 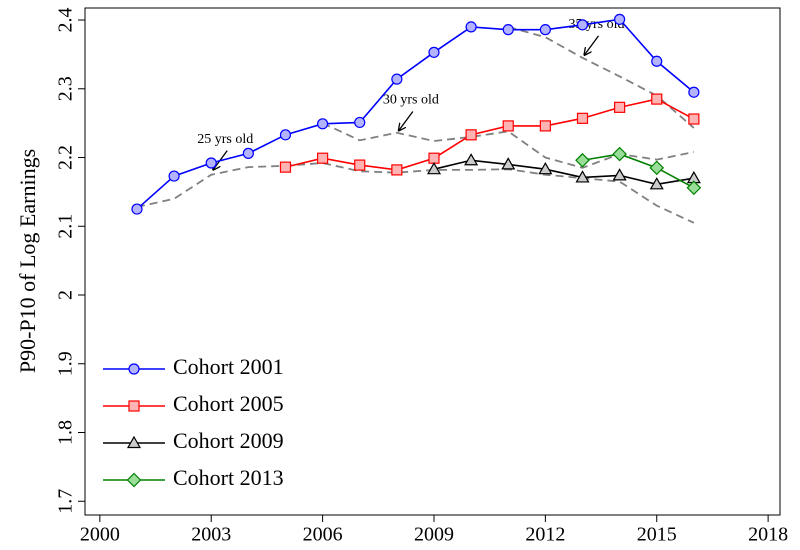 What do you see at coordinates (657, 535) in the screenshot?
I see `x-tick-label: 2015` at bounding box center [657, 535].